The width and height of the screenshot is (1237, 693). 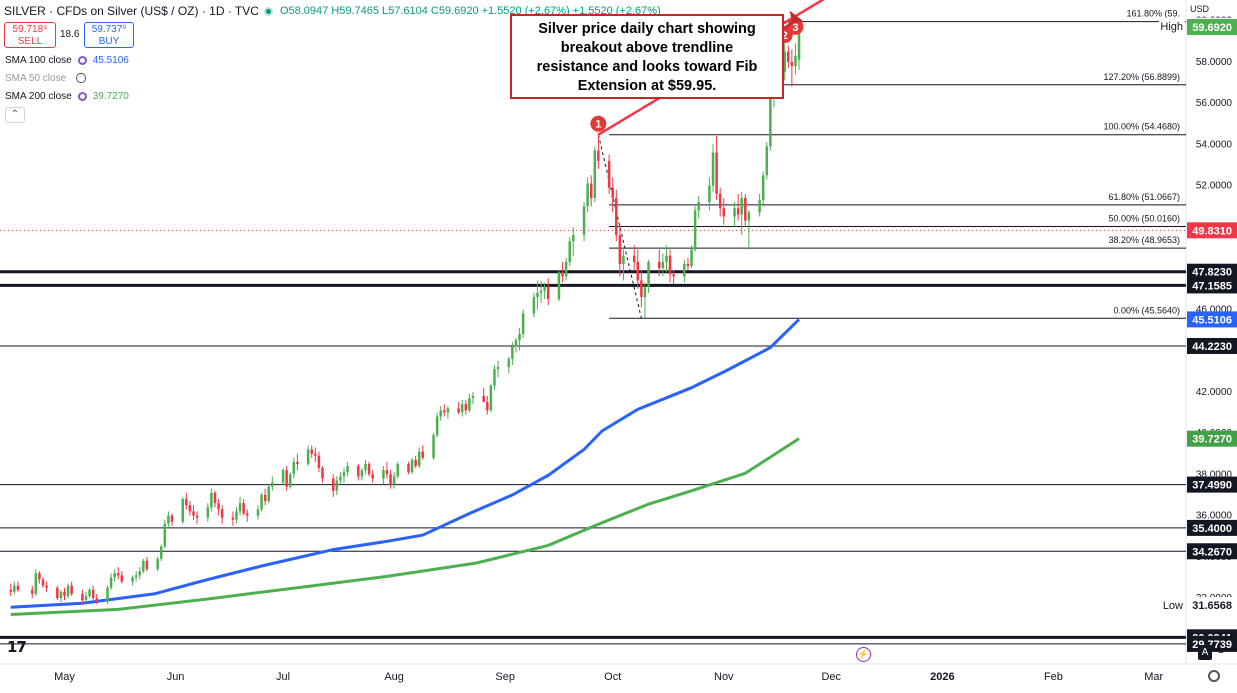 I want to click on spread-value: 18.6, so click(x=70, y=34).